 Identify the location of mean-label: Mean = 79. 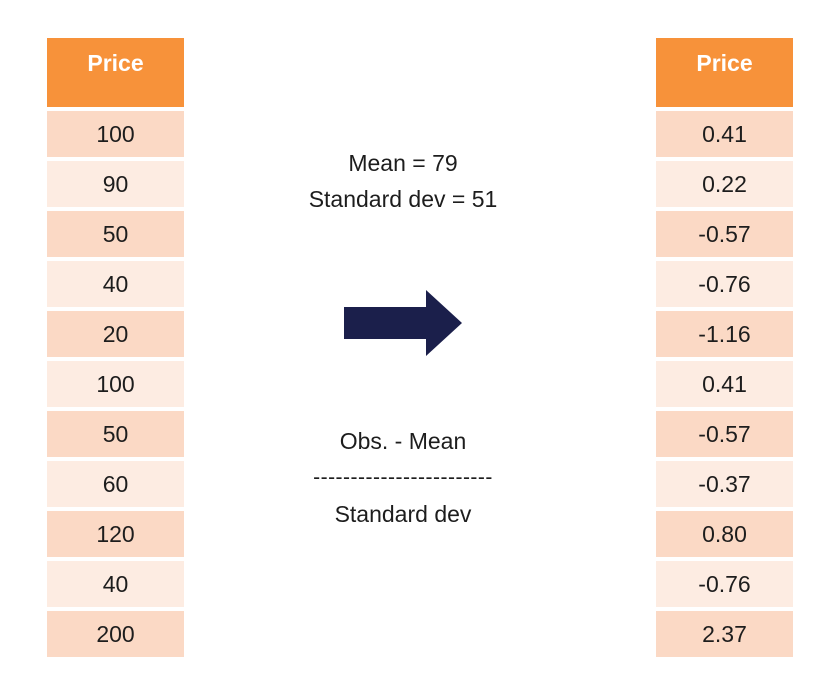
(403, 163).